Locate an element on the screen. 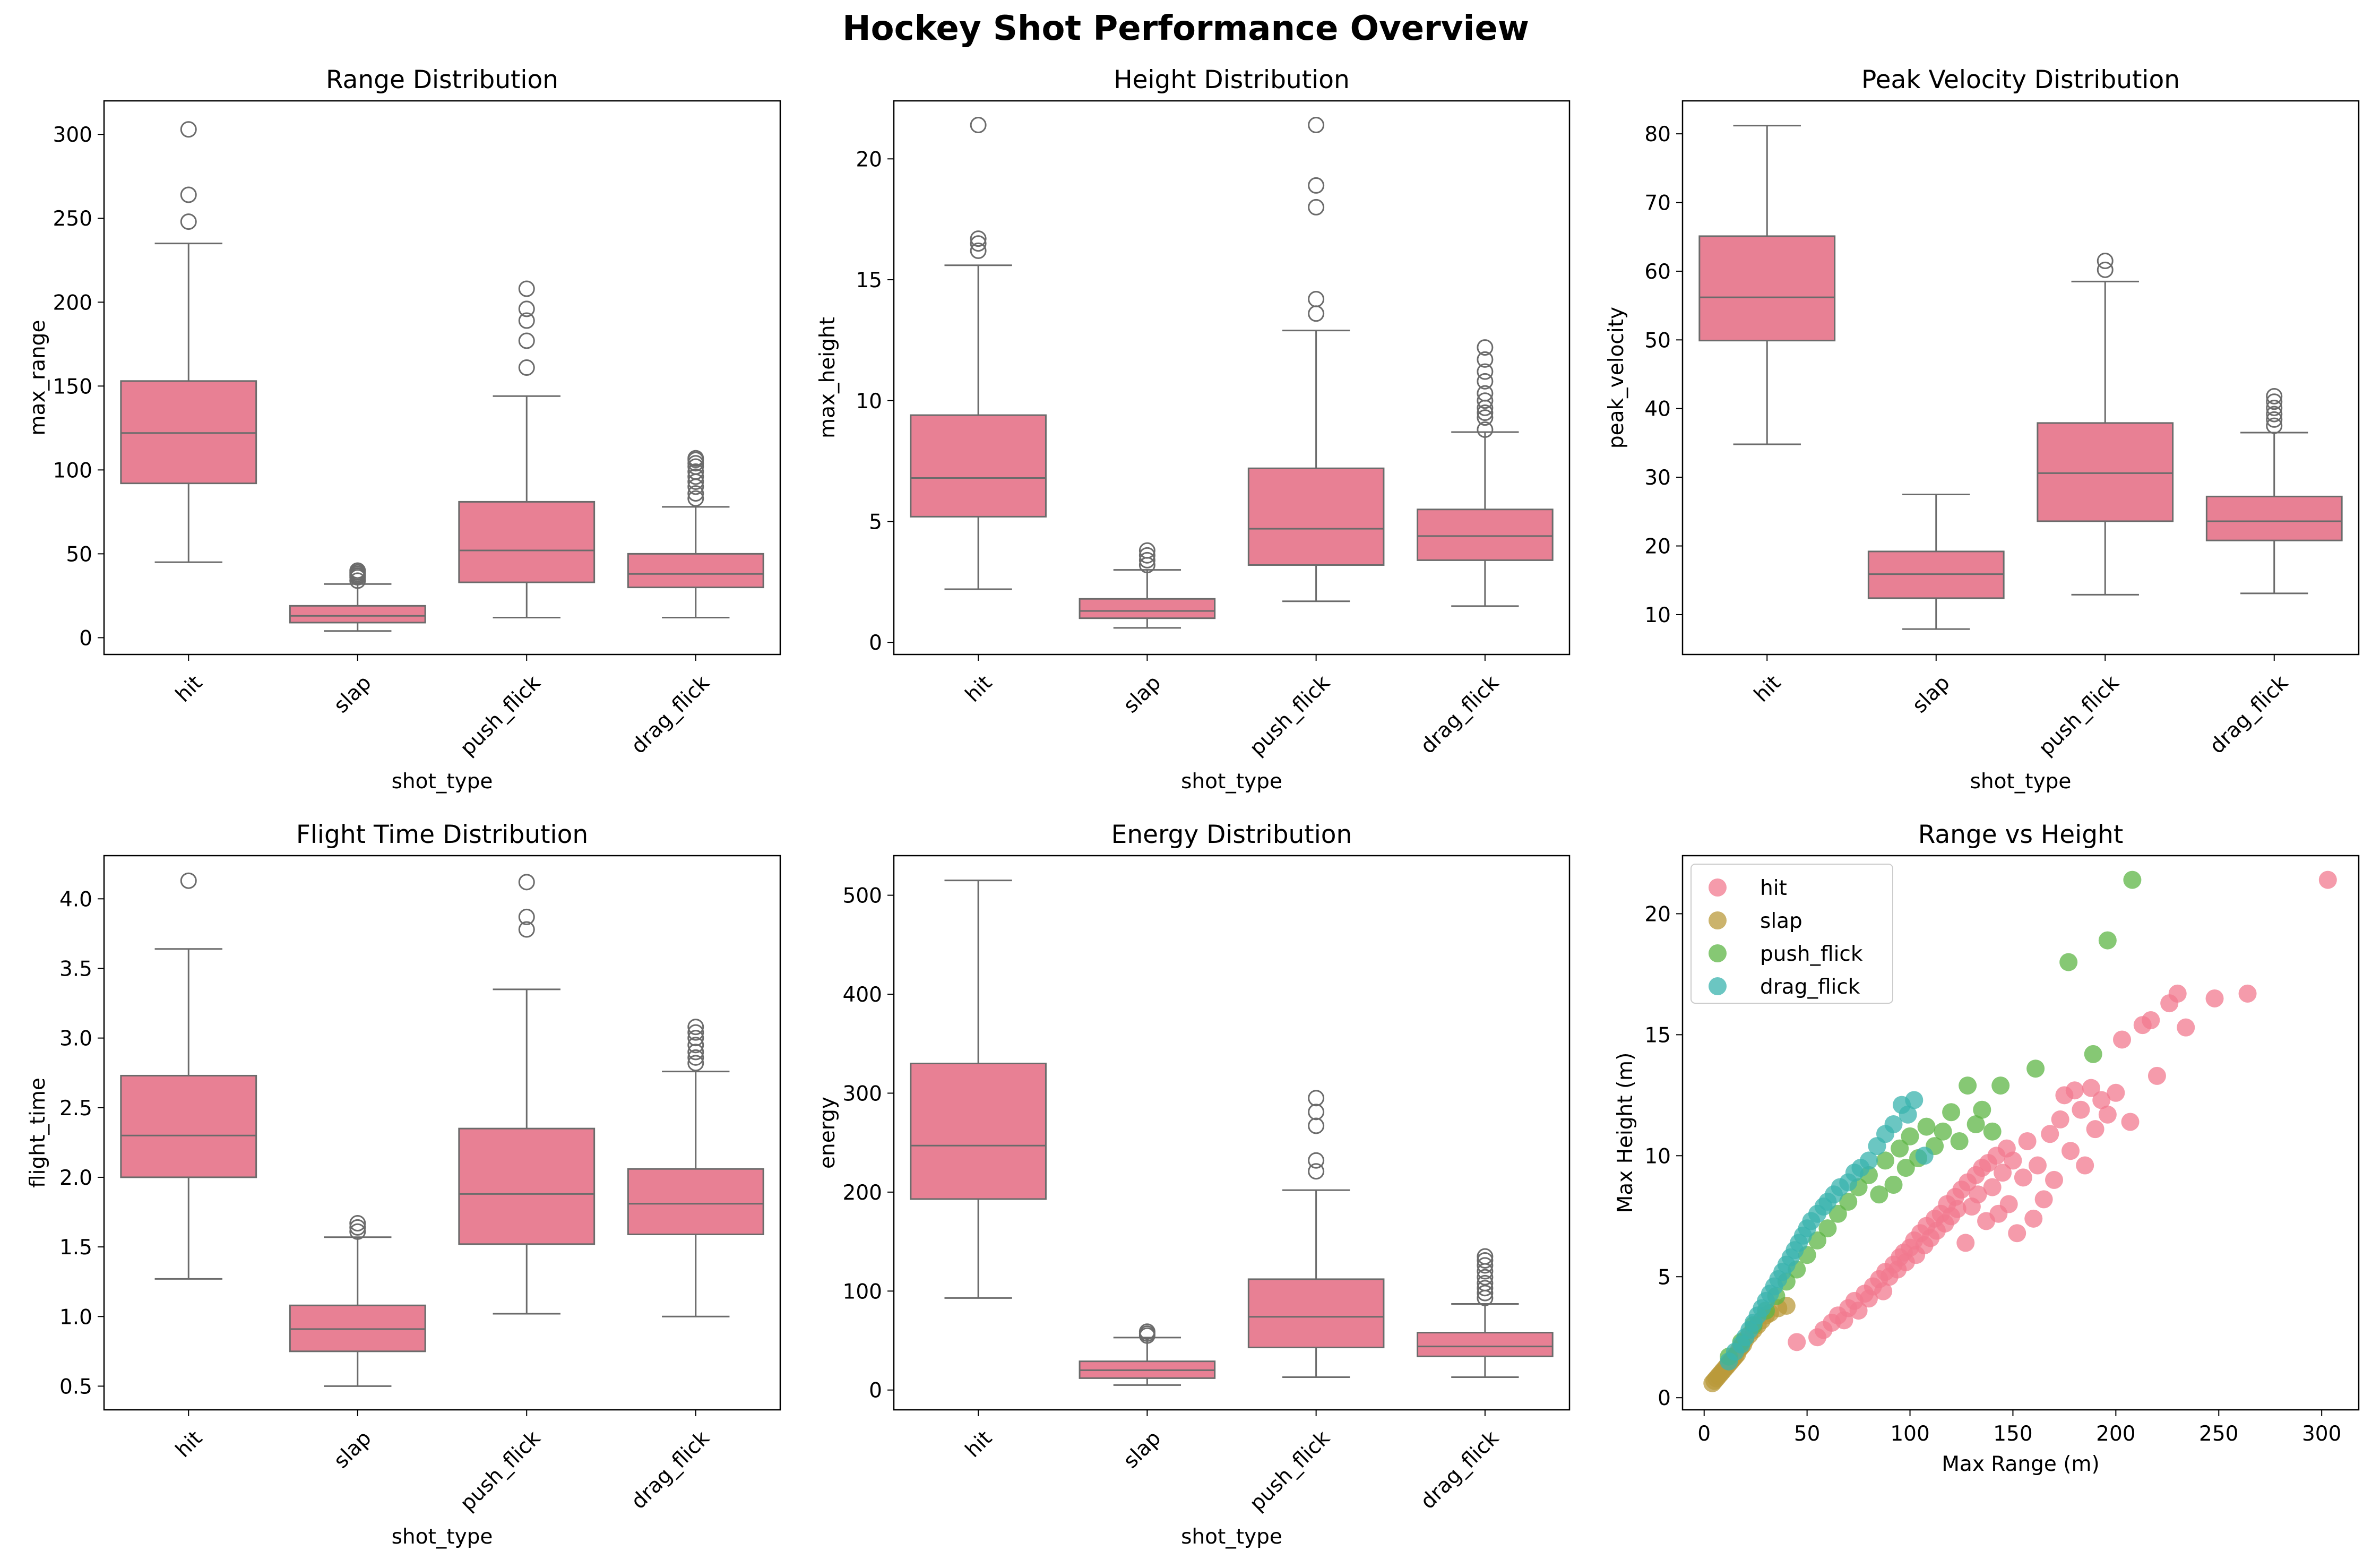 The image size is (2372, 1568). y-axis-label: flight_time is located at coordinates (38, 1133).